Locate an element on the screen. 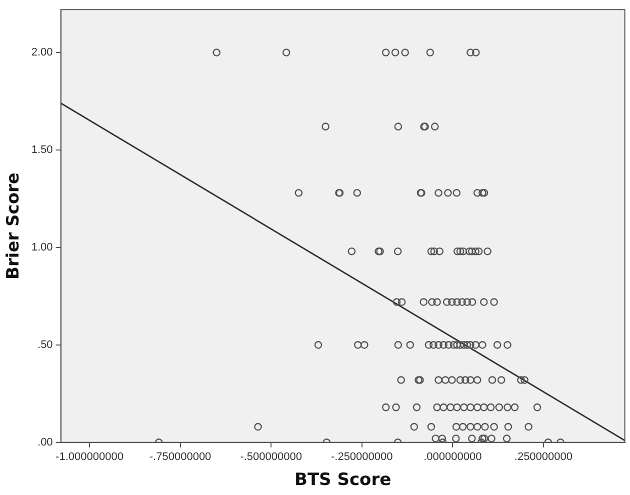  x-tick-label: -.250000000 is located at coordinates (361, 457).